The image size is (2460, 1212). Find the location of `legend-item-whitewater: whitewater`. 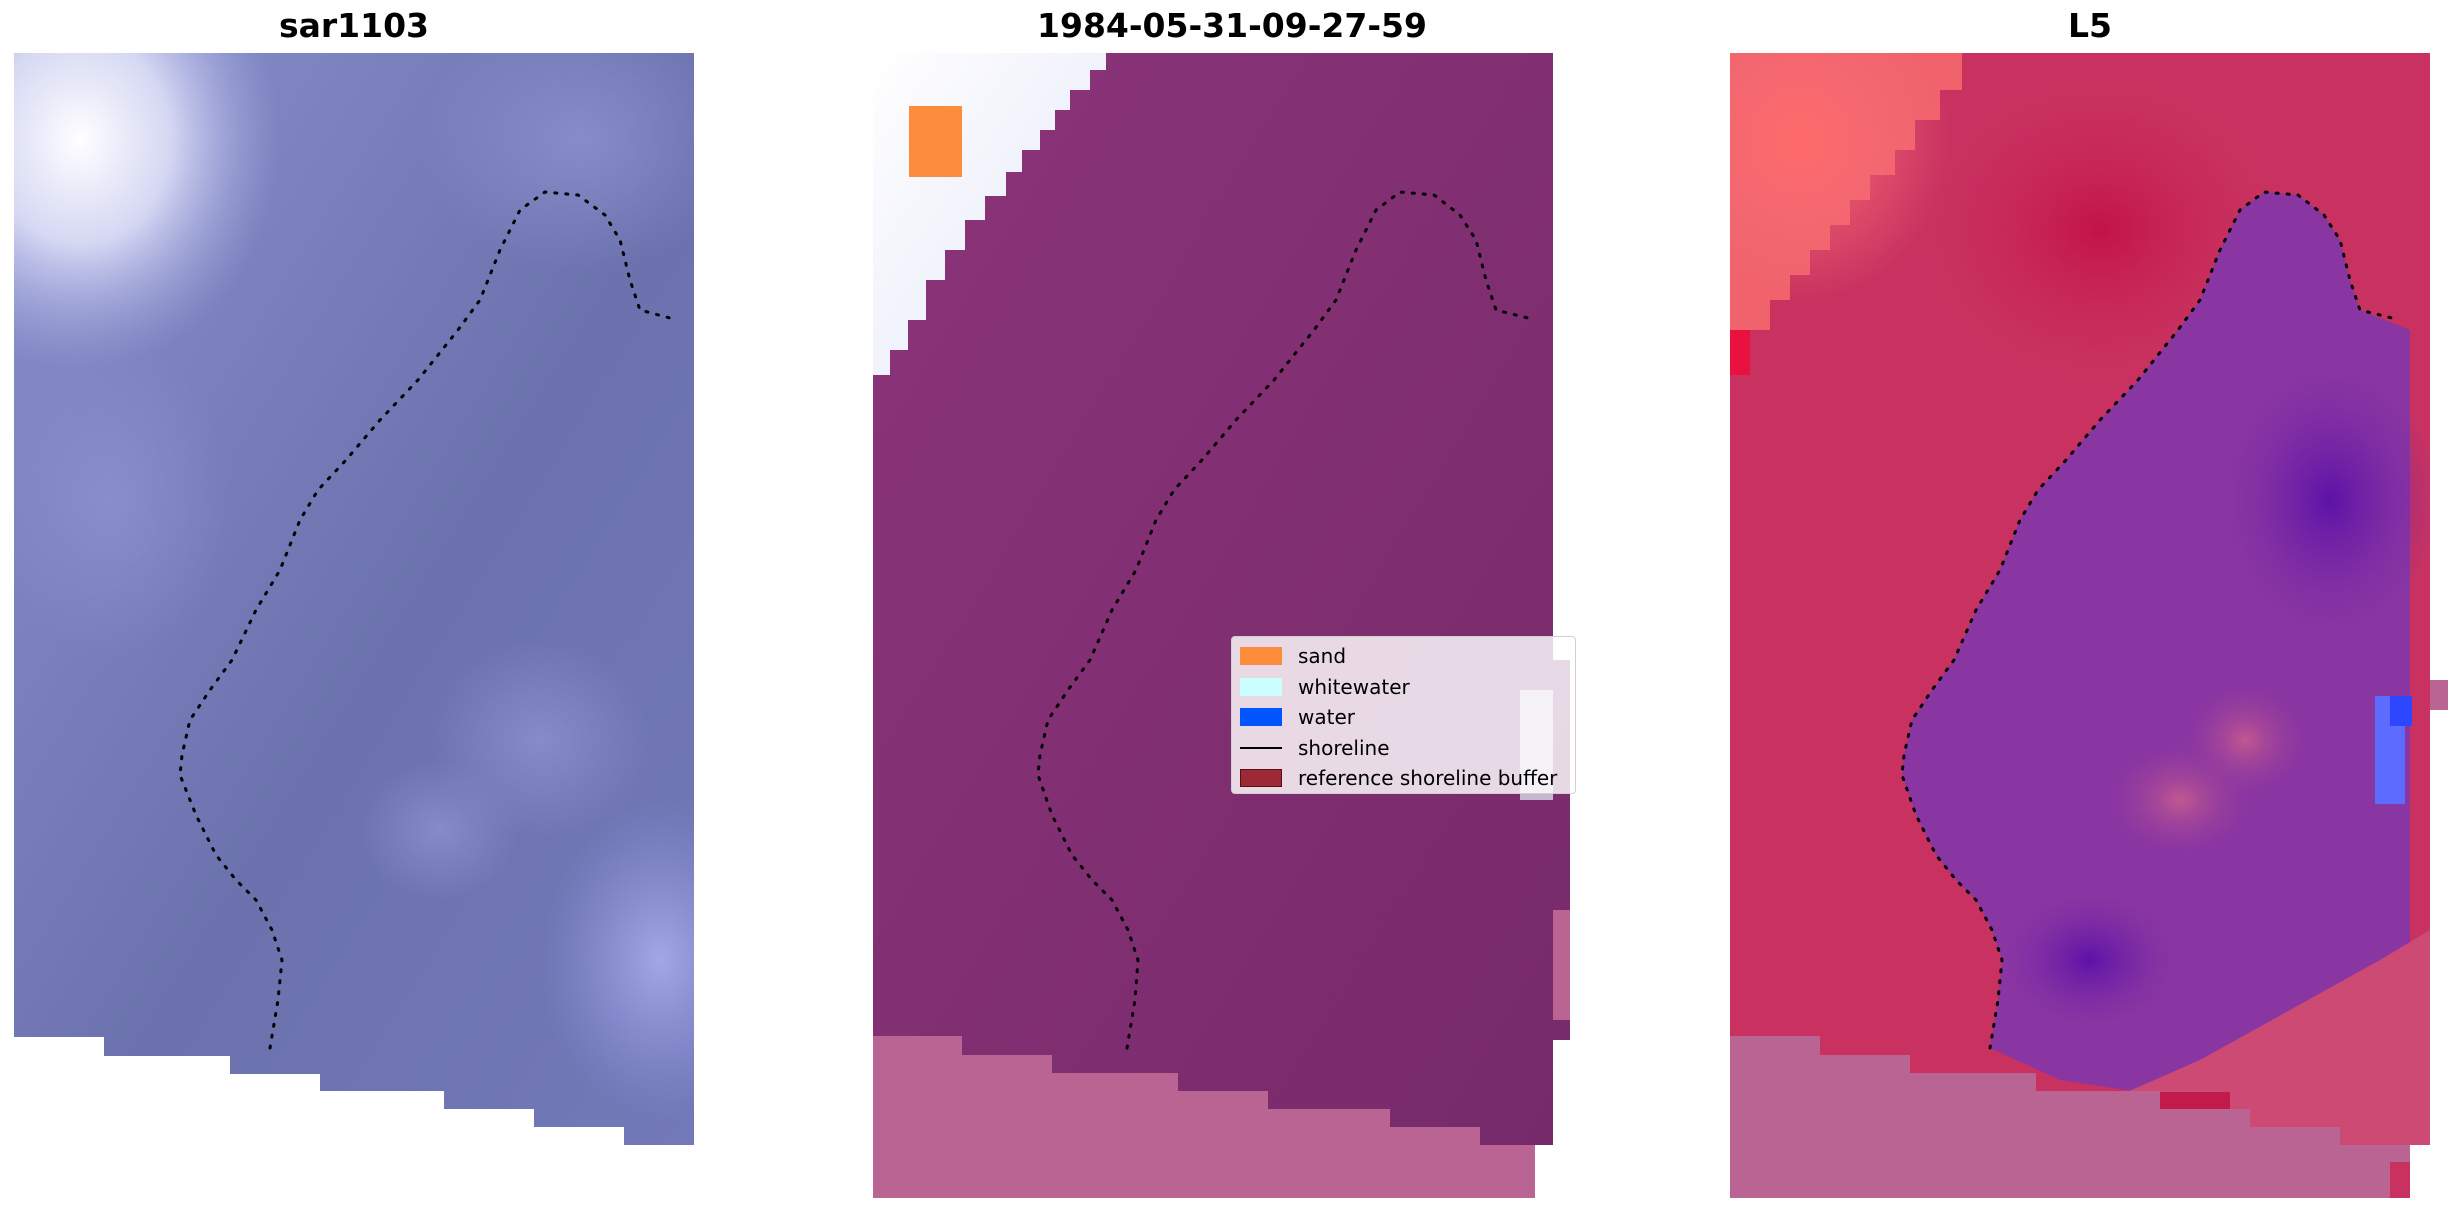

legend-item-whitewater: whitewater is located at coordinates (1403, 687).